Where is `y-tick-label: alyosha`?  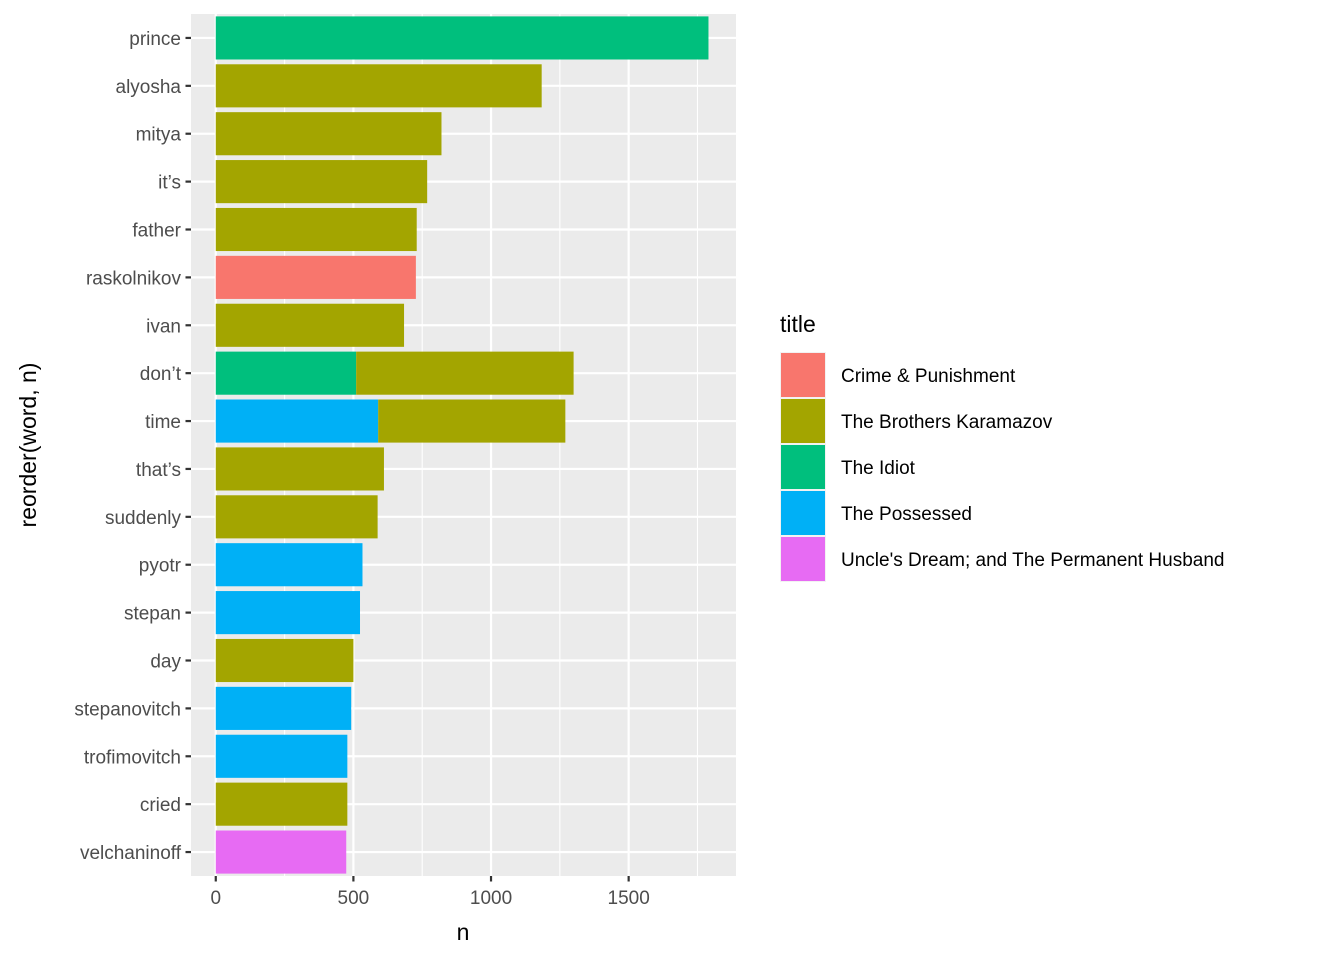 y-tick-label: alyosha is located at coordinates (149, 87).